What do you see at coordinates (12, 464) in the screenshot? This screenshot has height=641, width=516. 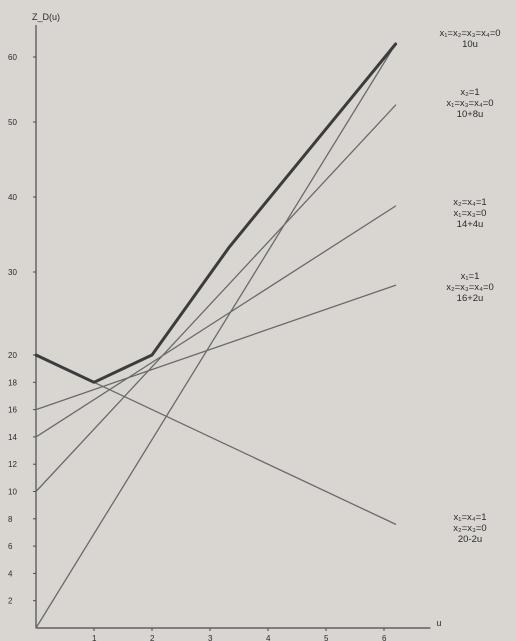 I see `y-tick-label: 12` at bounding box center [12, 464].